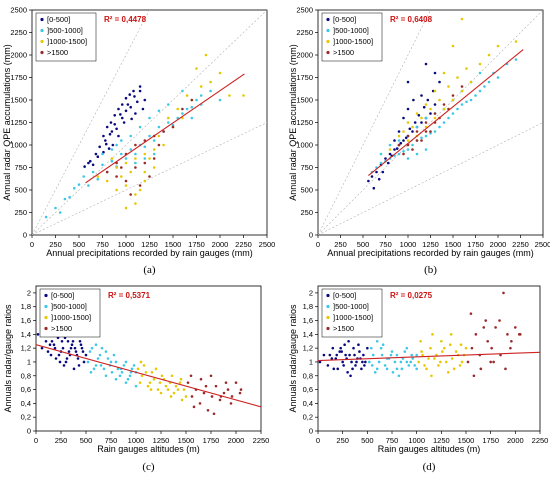 The image size is (550, 480). What do you see at coordinates (342, 440) in the screenshot?
I see `x-tick-label: 250` at bounding box center [342, 440].